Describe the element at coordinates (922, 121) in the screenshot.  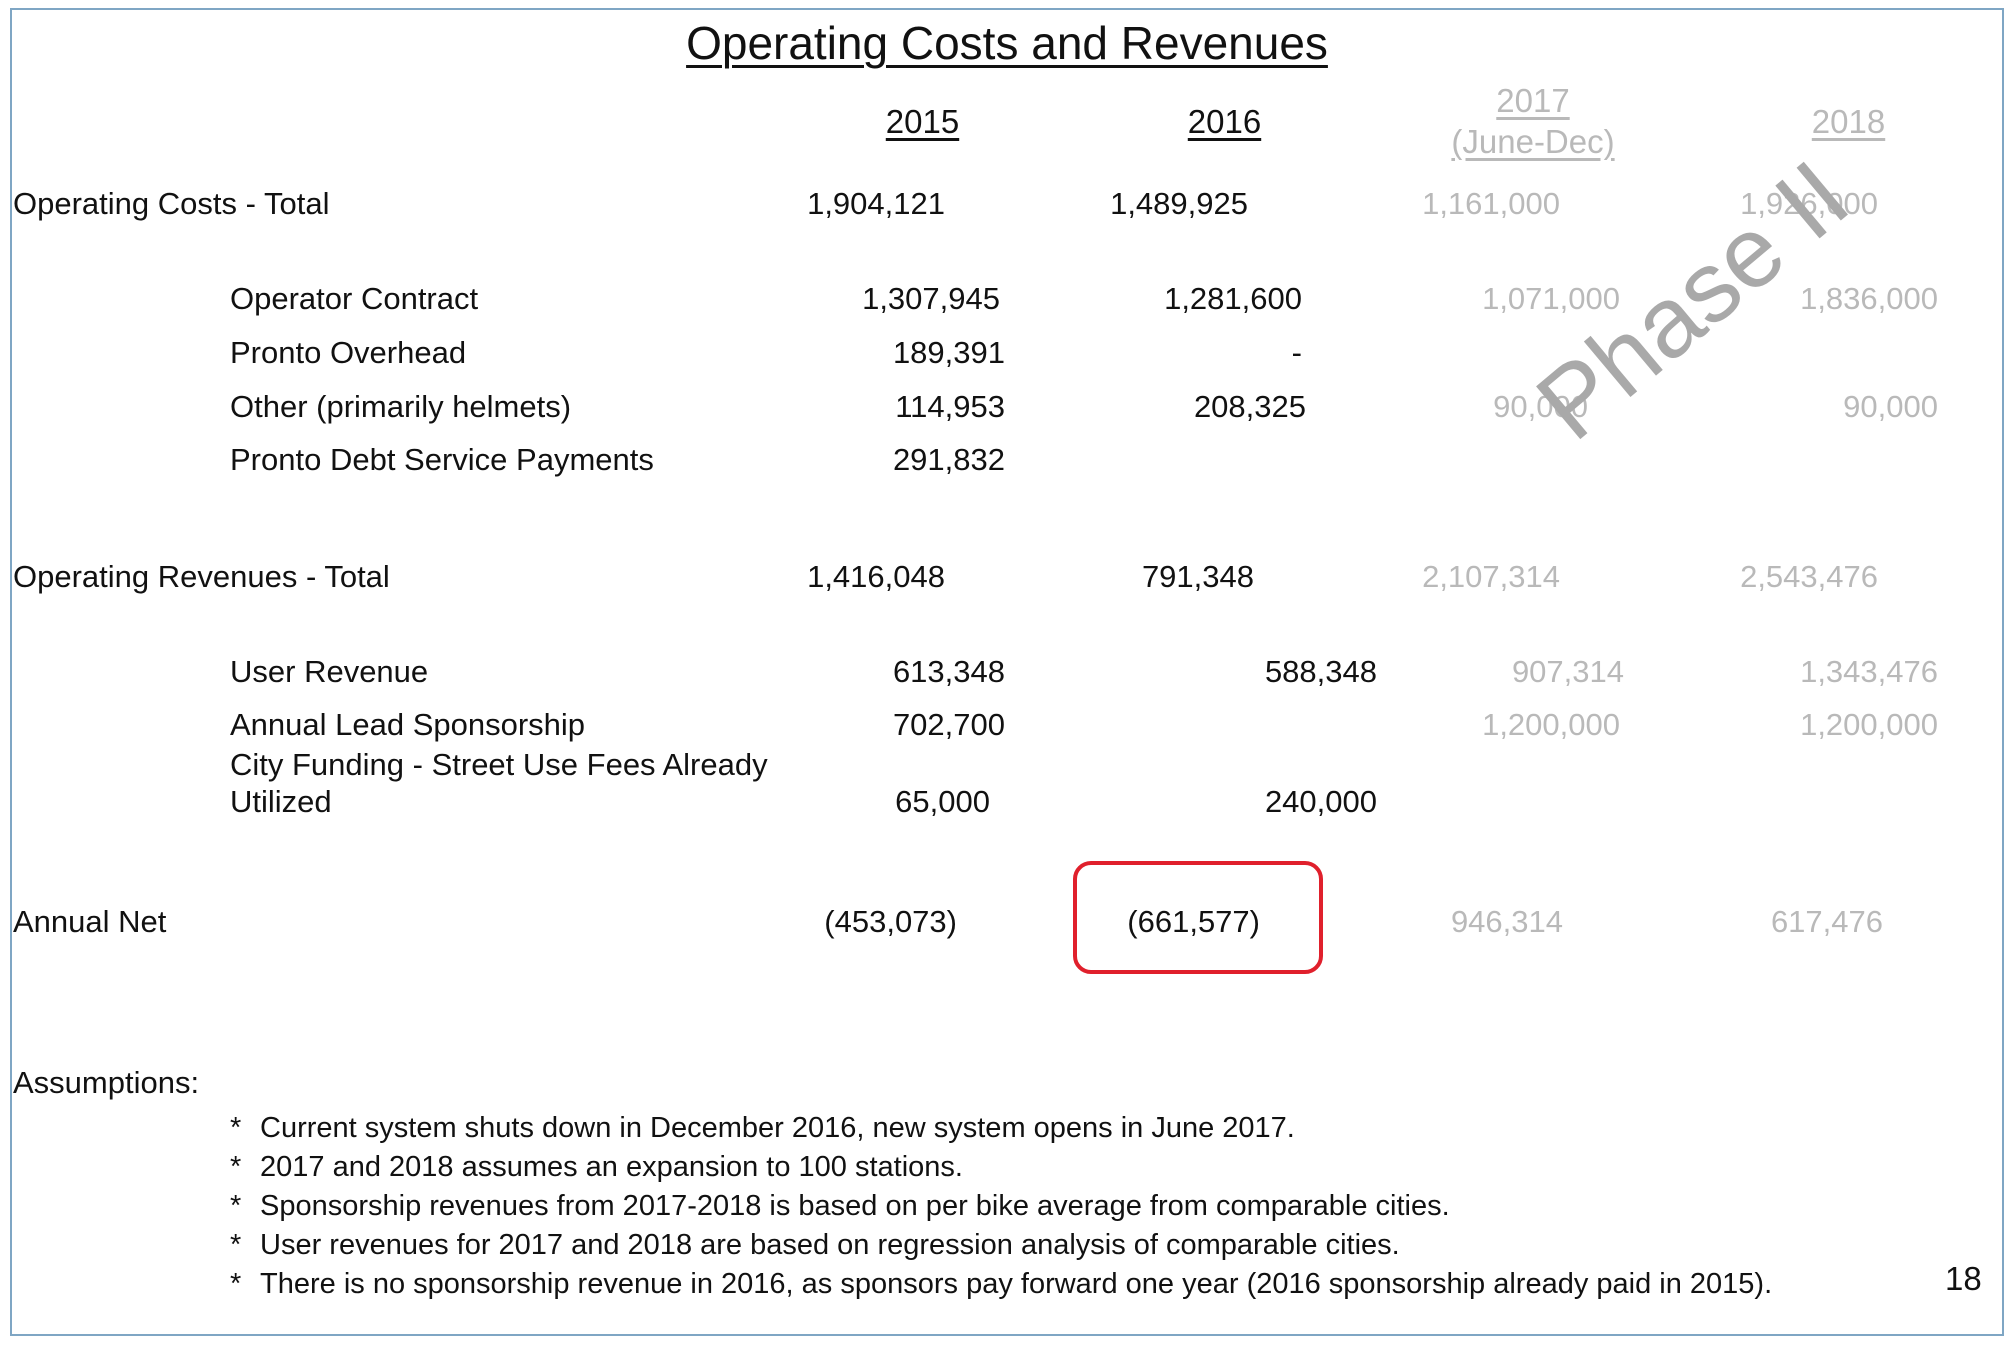
I see `header-2015: 2015` at that location.